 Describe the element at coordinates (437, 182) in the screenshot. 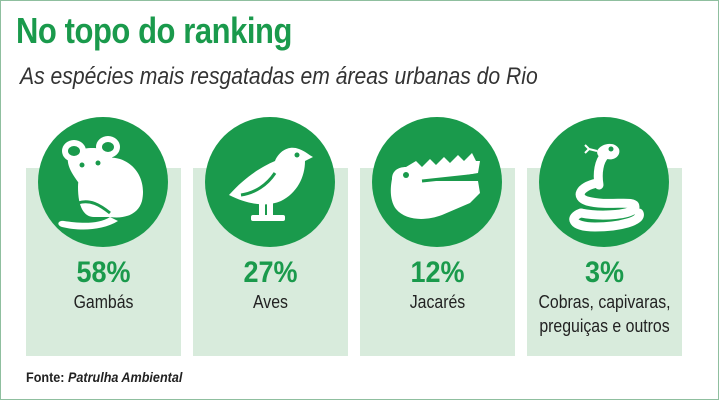

I see `alligator-icon` at that location.